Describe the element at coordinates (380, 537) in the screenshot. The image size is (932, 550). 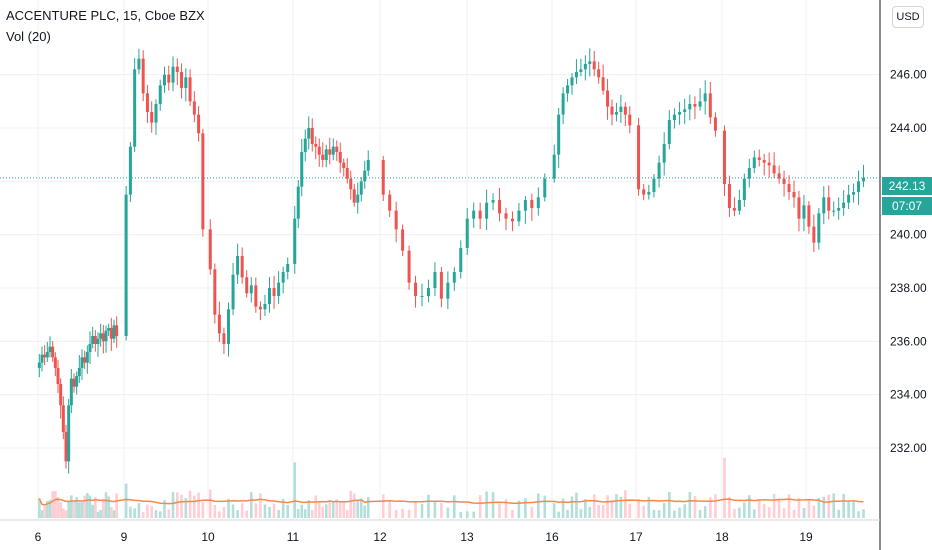
I see `x-tick-label: 12` at that location.